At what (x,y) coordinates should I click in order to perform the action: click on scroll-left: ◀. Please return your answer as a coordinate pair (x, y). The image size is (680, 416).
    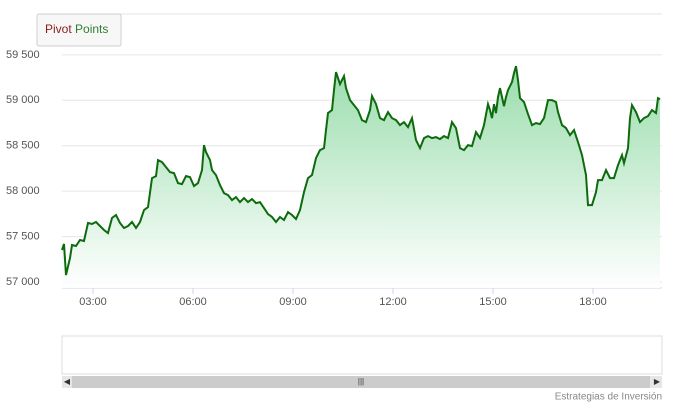
    Looking at the image, I should click on (67, 381).